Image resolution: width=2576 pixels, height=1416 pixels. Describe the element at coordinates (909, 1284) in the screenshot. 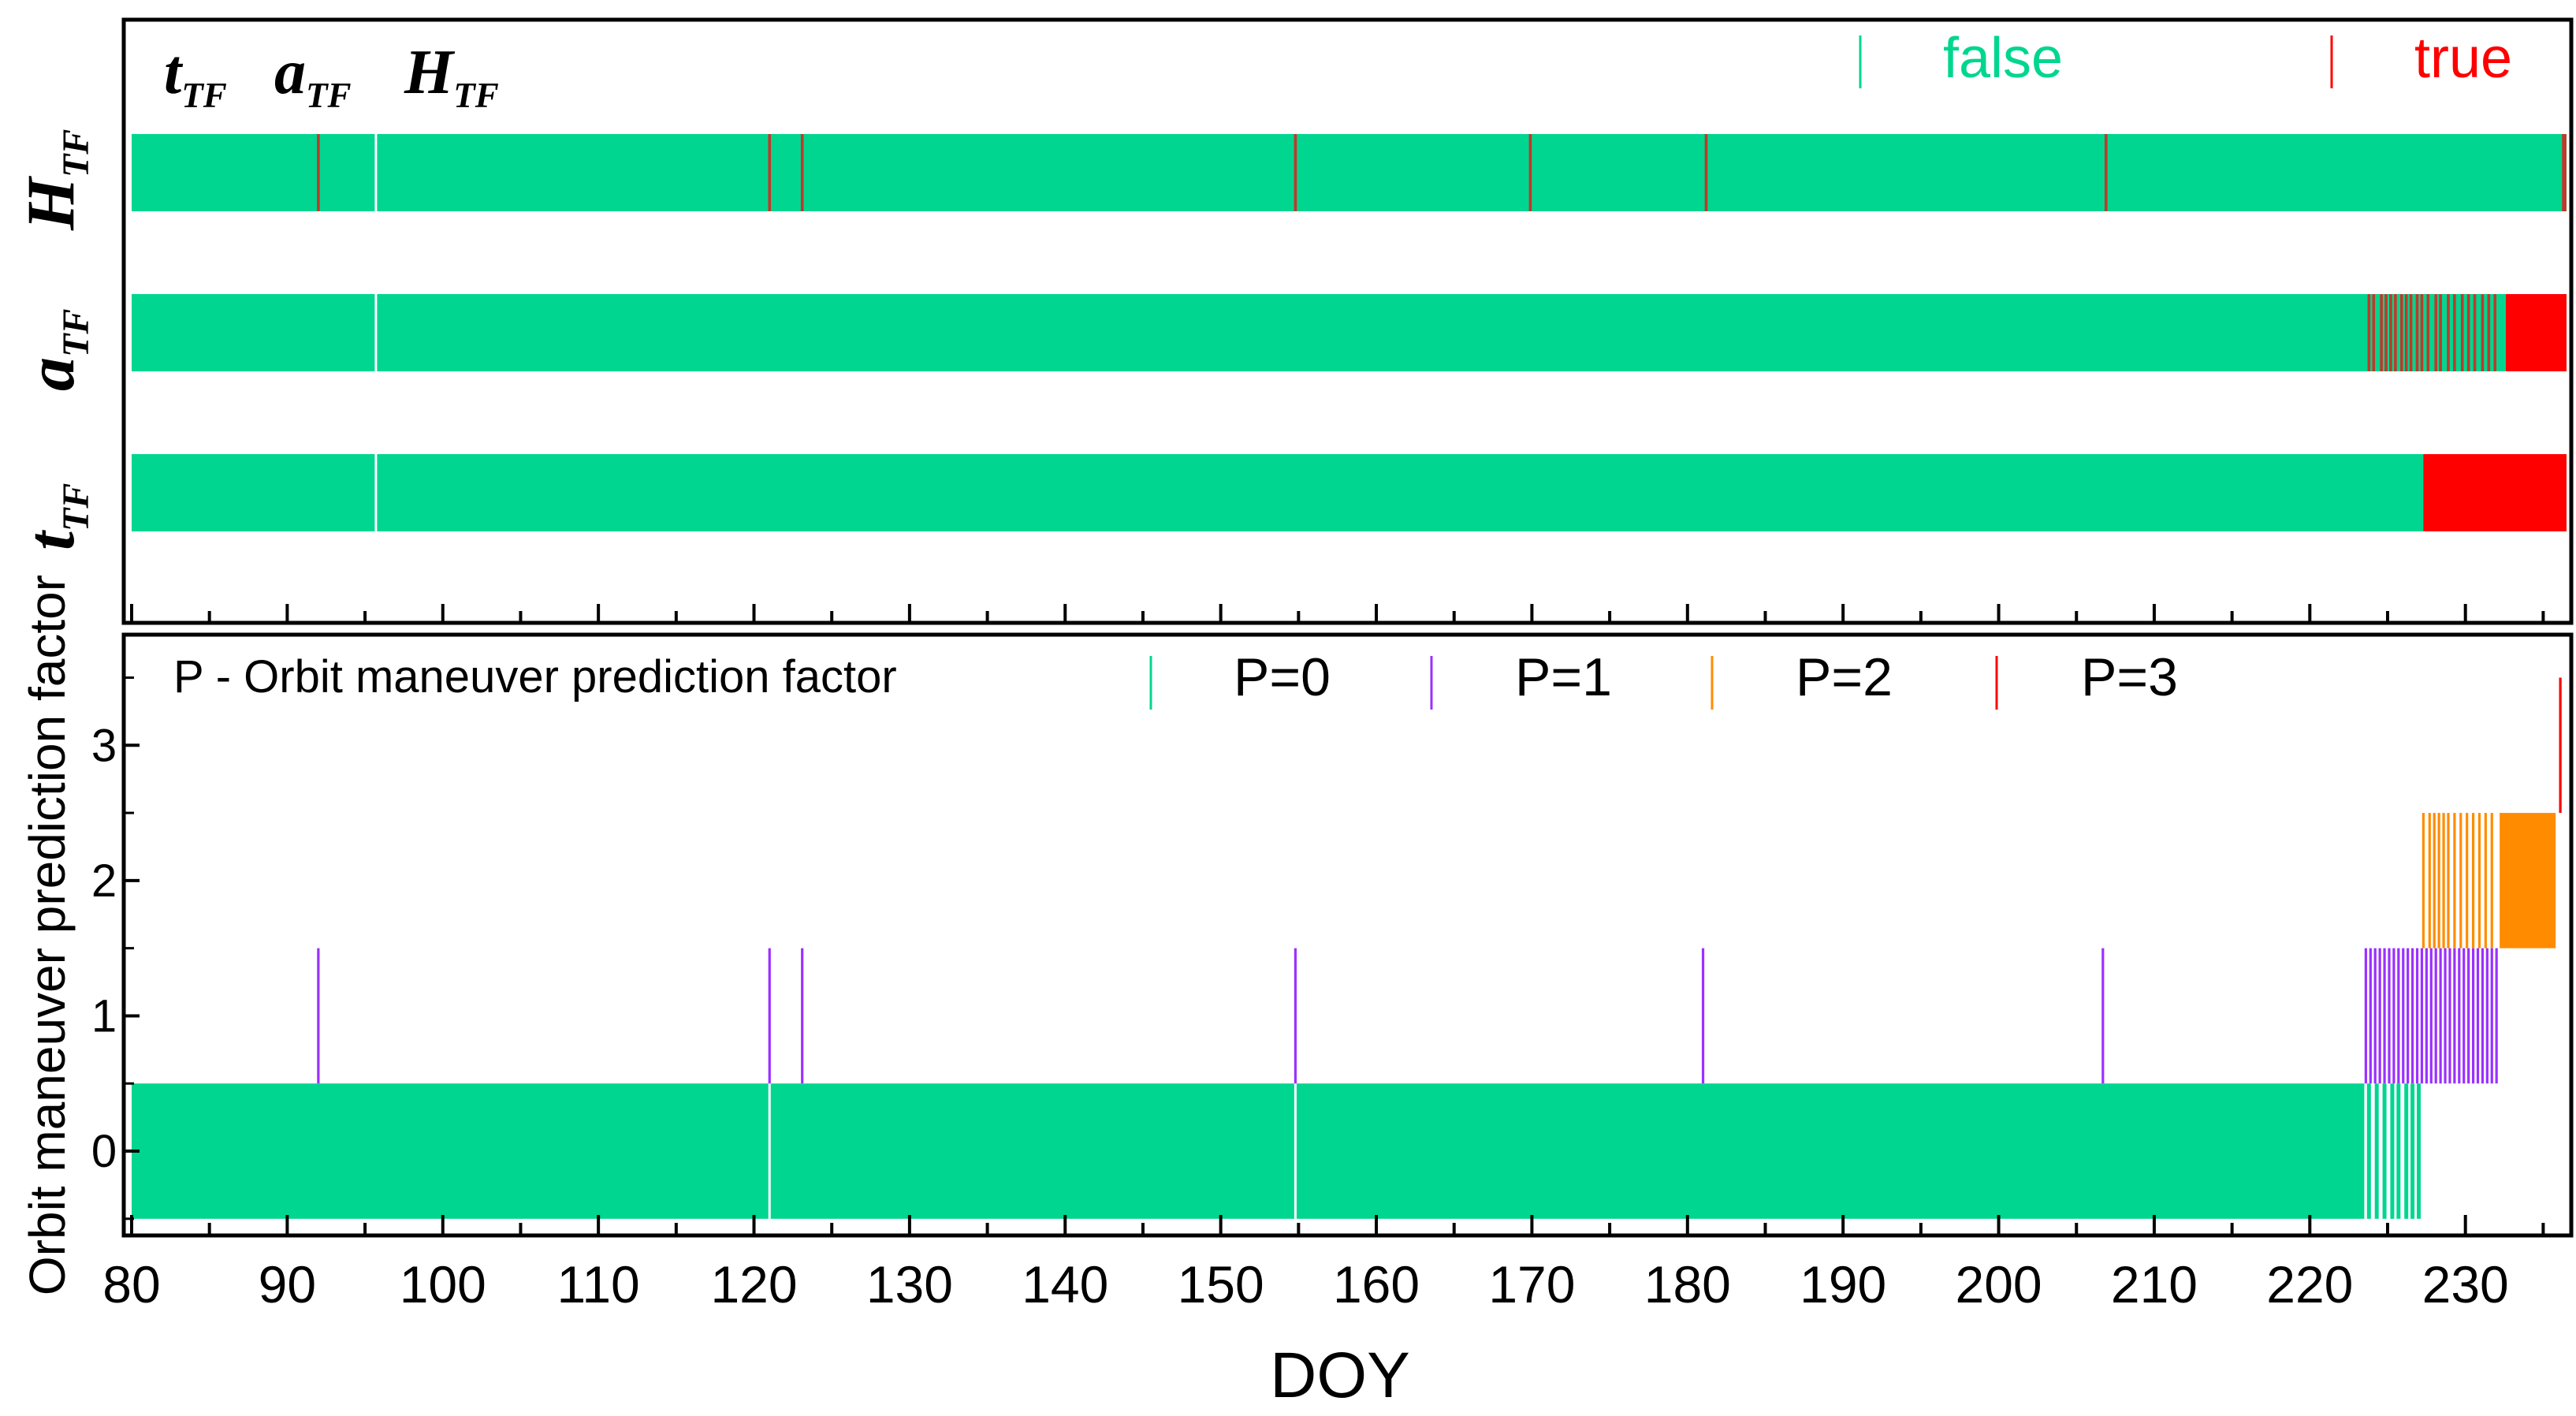

I see `x-tick-label: 130` at that location.